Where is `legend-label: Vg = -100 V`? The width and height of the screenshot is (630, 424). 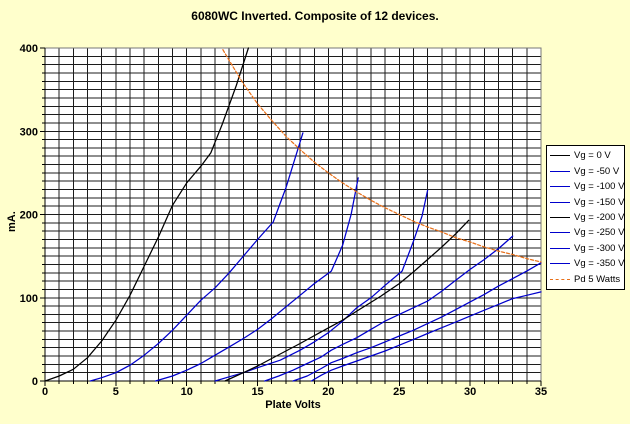 legend-label: Vg = -100 V is located at coordinates (599, 187).